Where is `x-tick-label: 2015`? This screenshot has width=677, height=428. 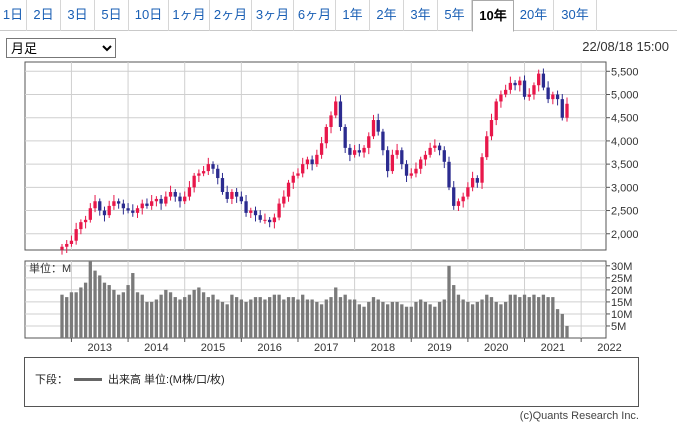
x-tick-label: 2015 is located at coordinates (213, 348).